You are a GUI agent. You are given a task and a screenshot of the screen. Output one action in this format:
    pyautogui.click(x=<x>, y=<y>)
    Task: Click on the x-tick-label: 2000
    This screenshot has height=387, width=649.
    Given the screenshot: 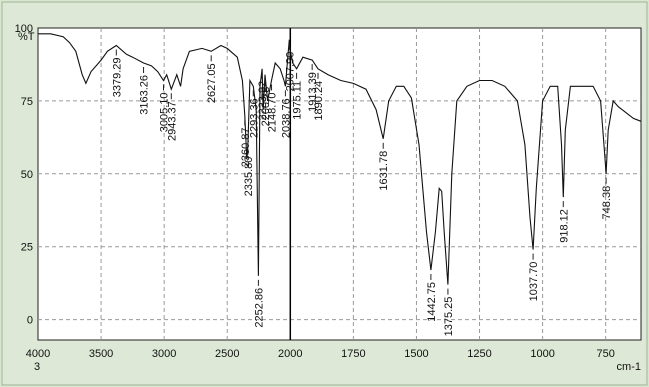 What is the action you would take?
    pyautogui.click(x=290, y=354)
    